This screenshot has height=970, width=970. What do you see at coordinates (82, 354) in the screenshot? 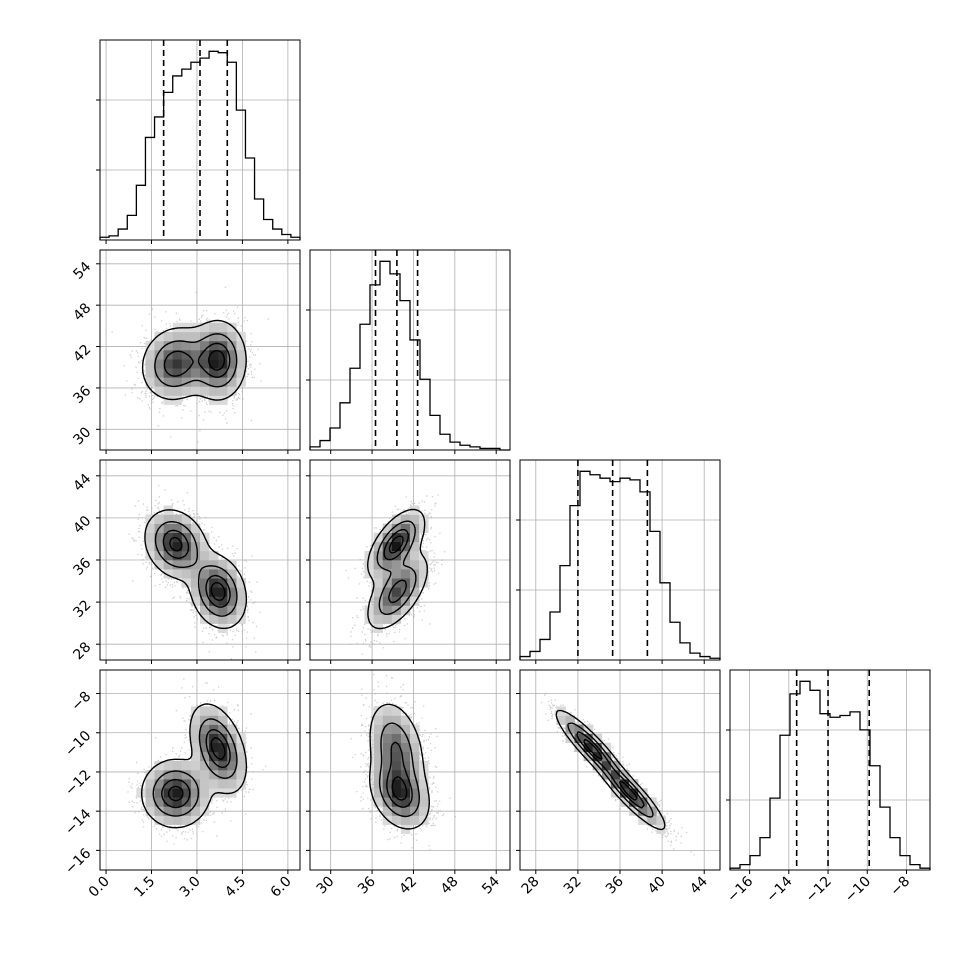
I see `y-tick-label: 42` at bounding box center [82, 354].